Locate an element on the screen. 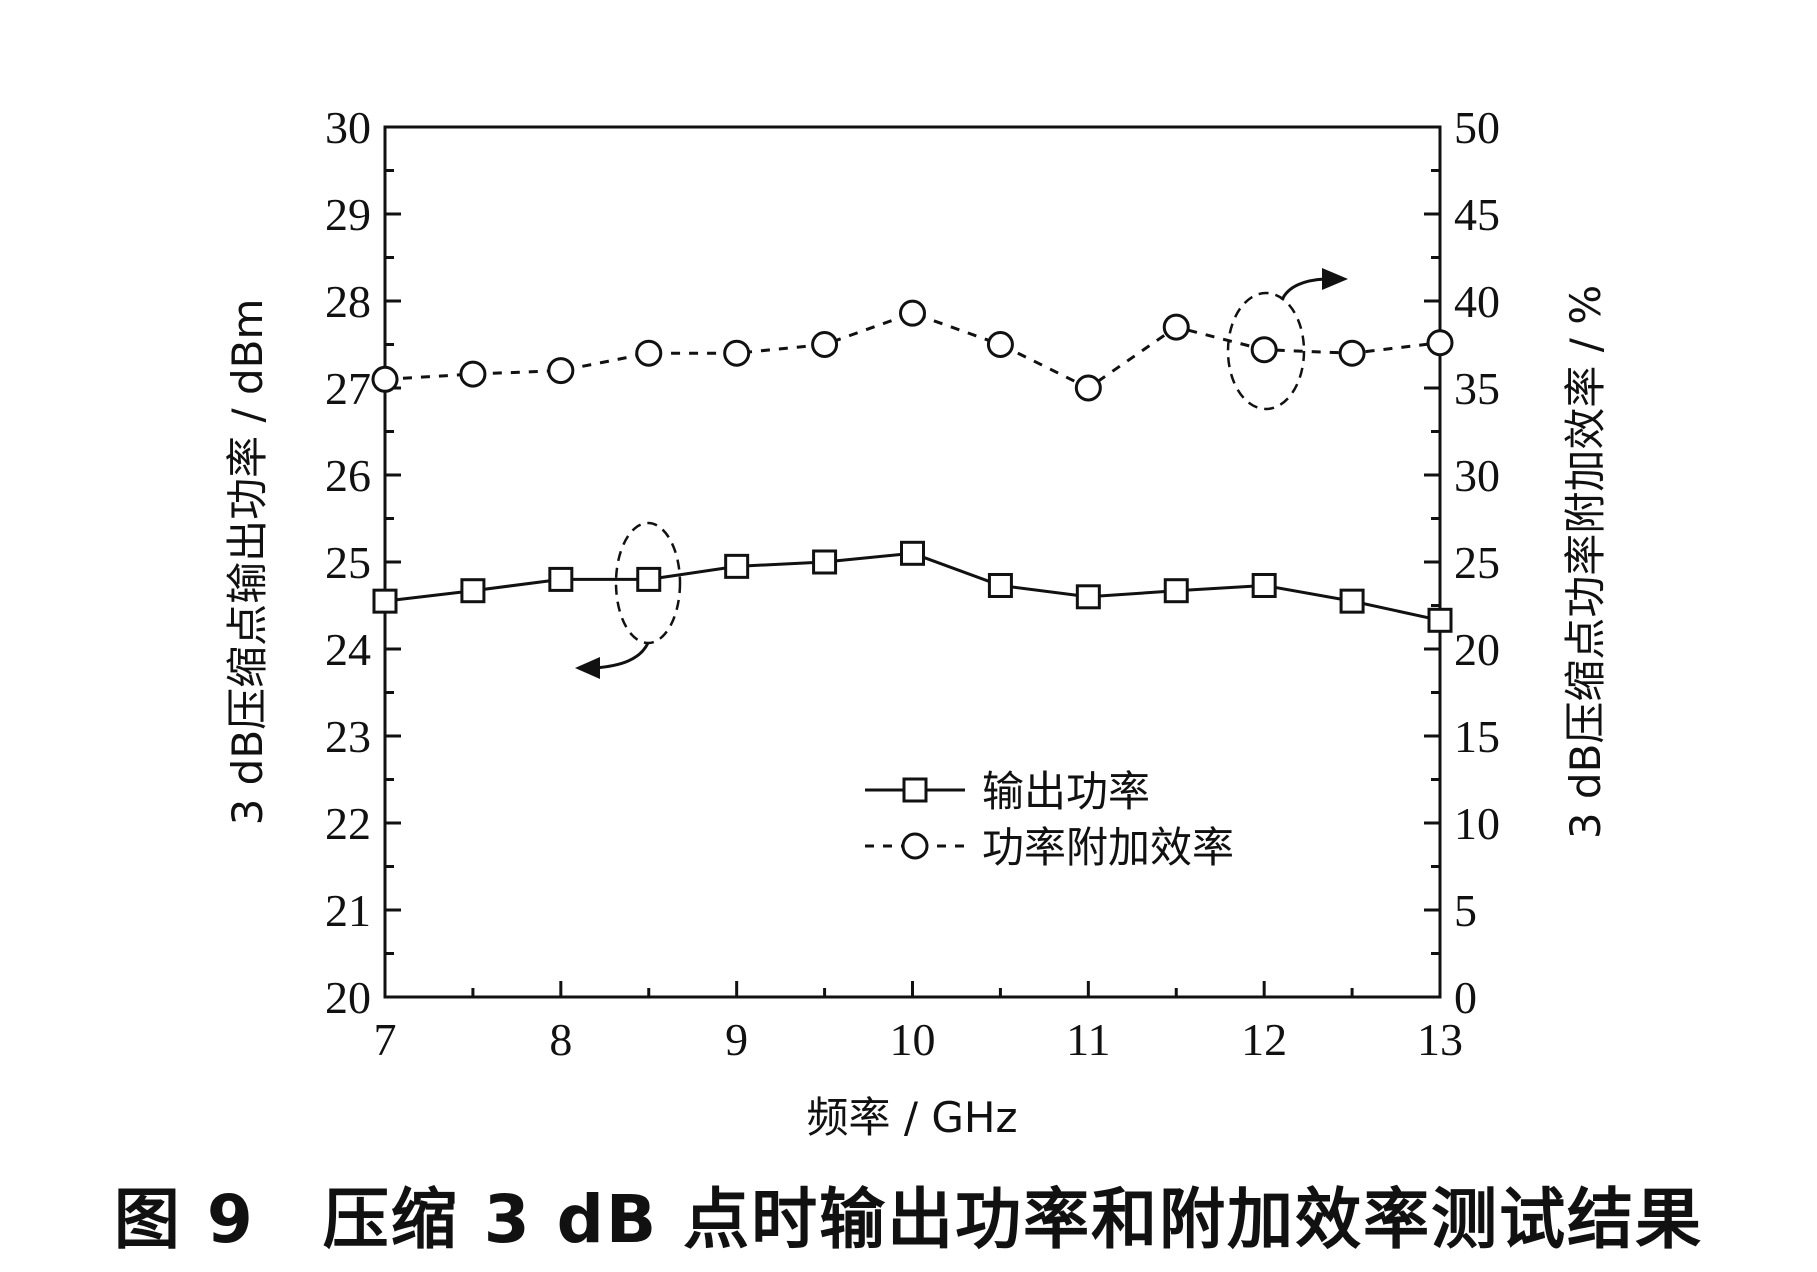 Image resolution: width=1817 pixels, height=1272 pixels. arrow-left-head is located at coordinates (587, 668).